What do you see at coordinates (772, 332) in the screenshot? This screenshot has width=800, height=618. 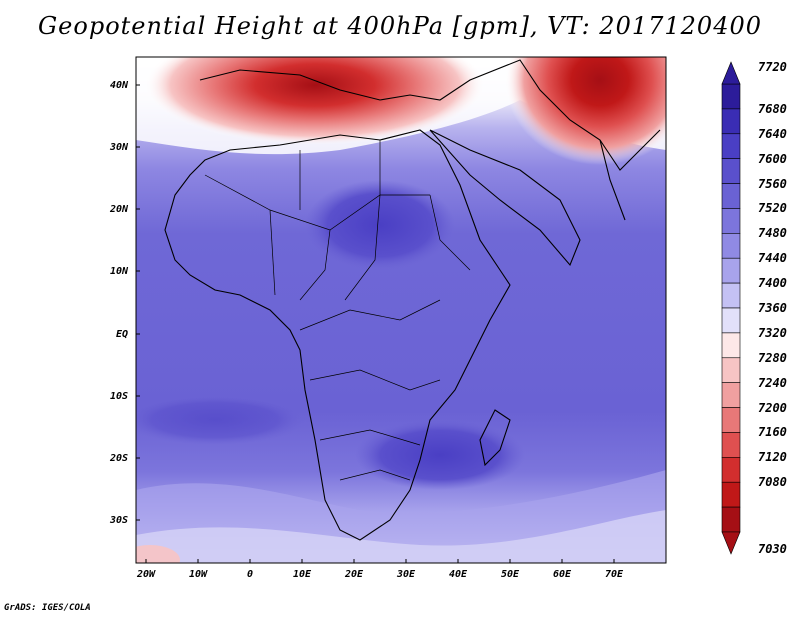 I see `colorbar-label: 7320` at bounding box center [772, 332].